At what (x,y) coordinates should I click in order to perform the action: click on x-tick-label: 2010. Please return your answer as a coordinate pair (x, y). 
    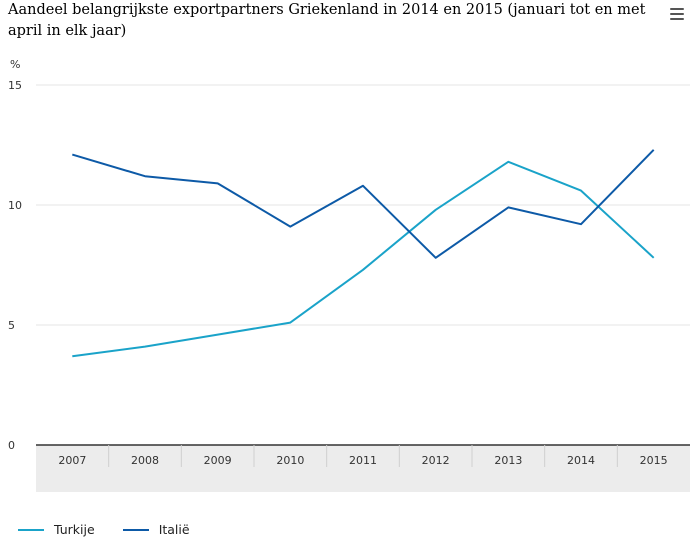
    Looking at the image, I should click on (290, 460).